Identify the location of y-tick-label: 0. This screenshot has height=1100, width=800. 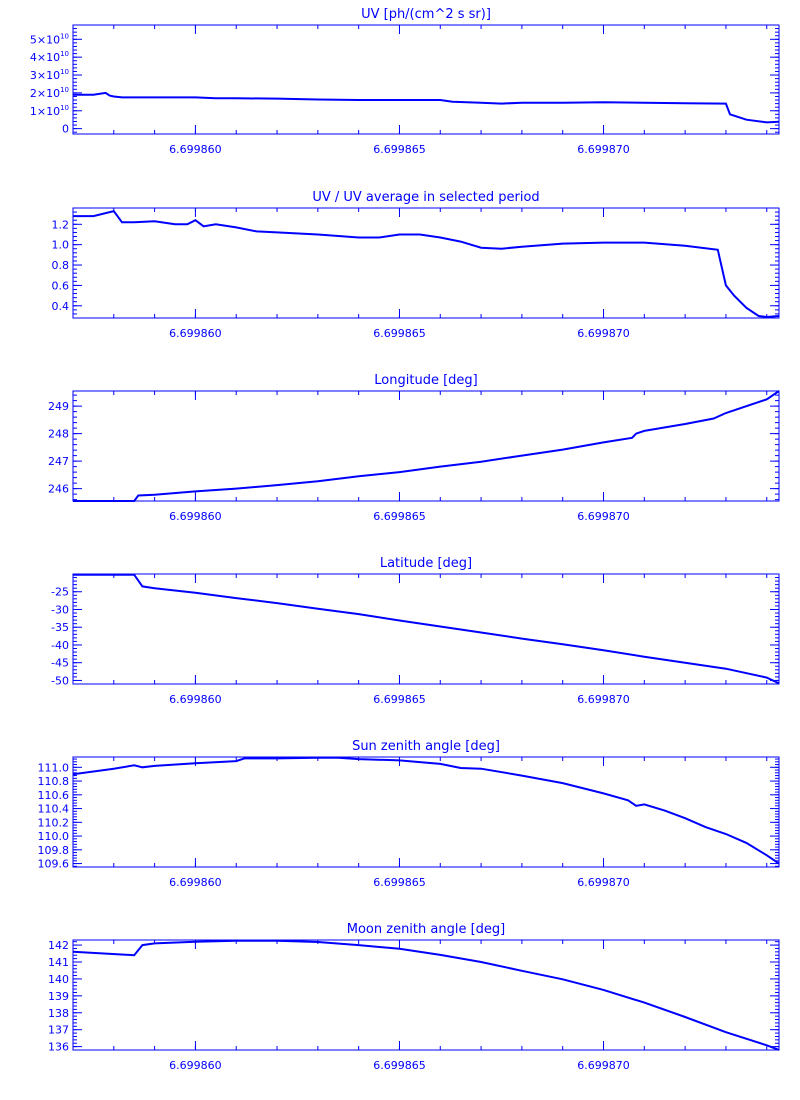
(65, 129).